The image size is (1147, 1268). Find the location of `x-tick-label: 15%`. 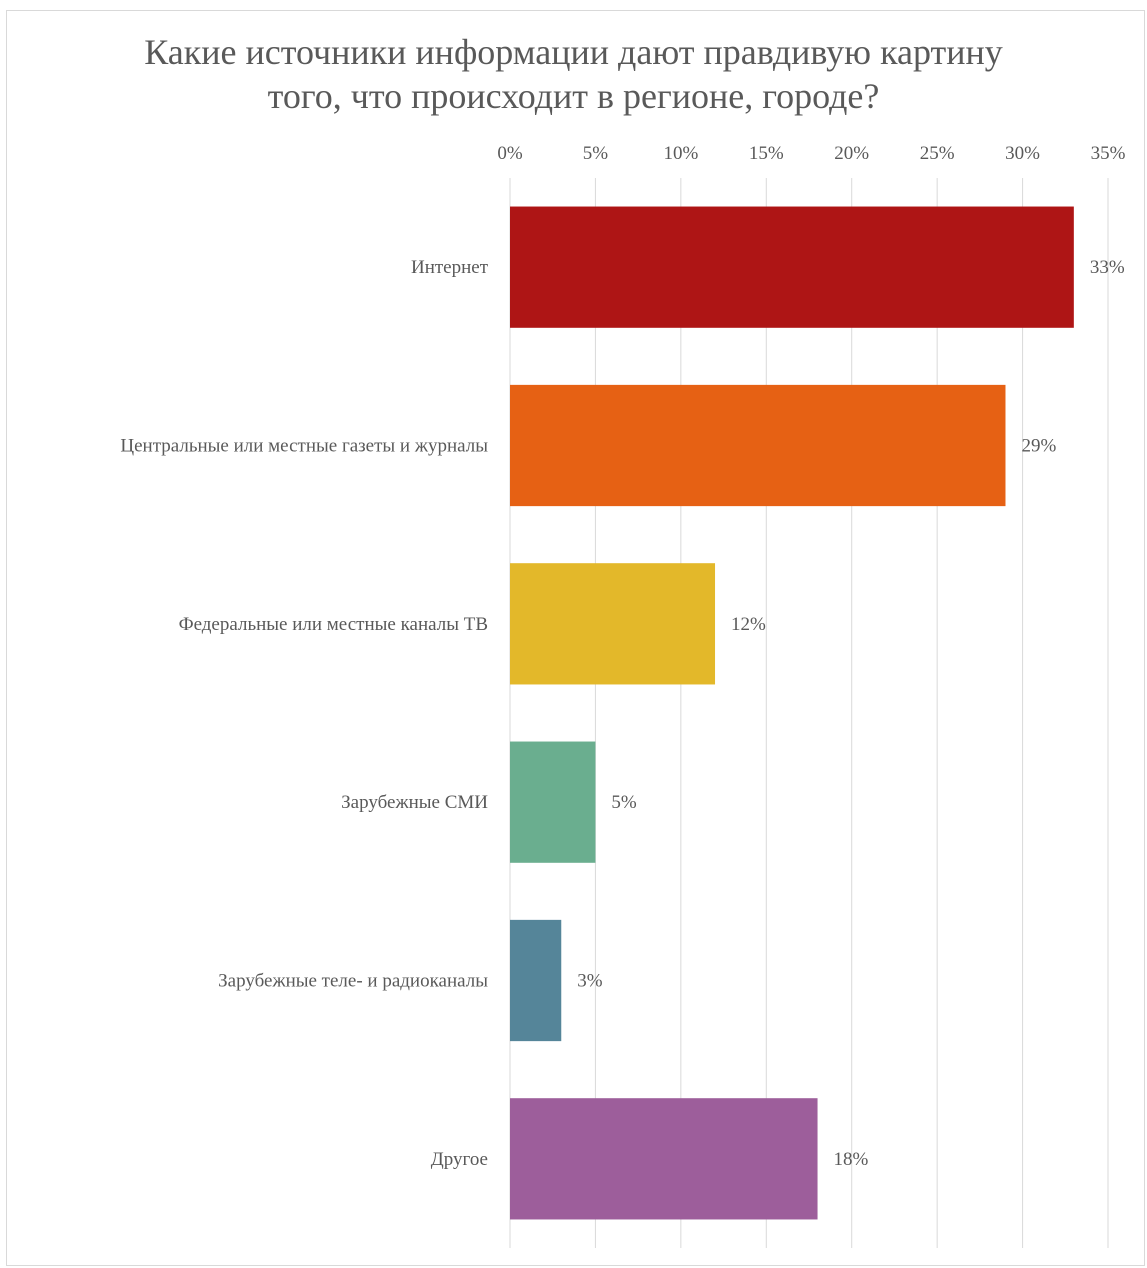

x-tick-label: 15% is located at coordinates (766, 153).